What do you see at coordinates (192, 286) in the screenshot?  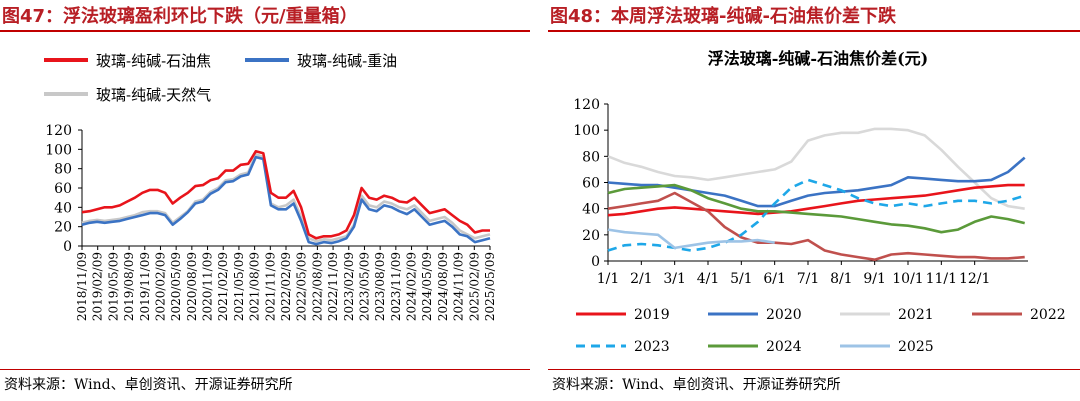 I see `x-tick-label: 2020/08/09` at bounding box center [192, 286].